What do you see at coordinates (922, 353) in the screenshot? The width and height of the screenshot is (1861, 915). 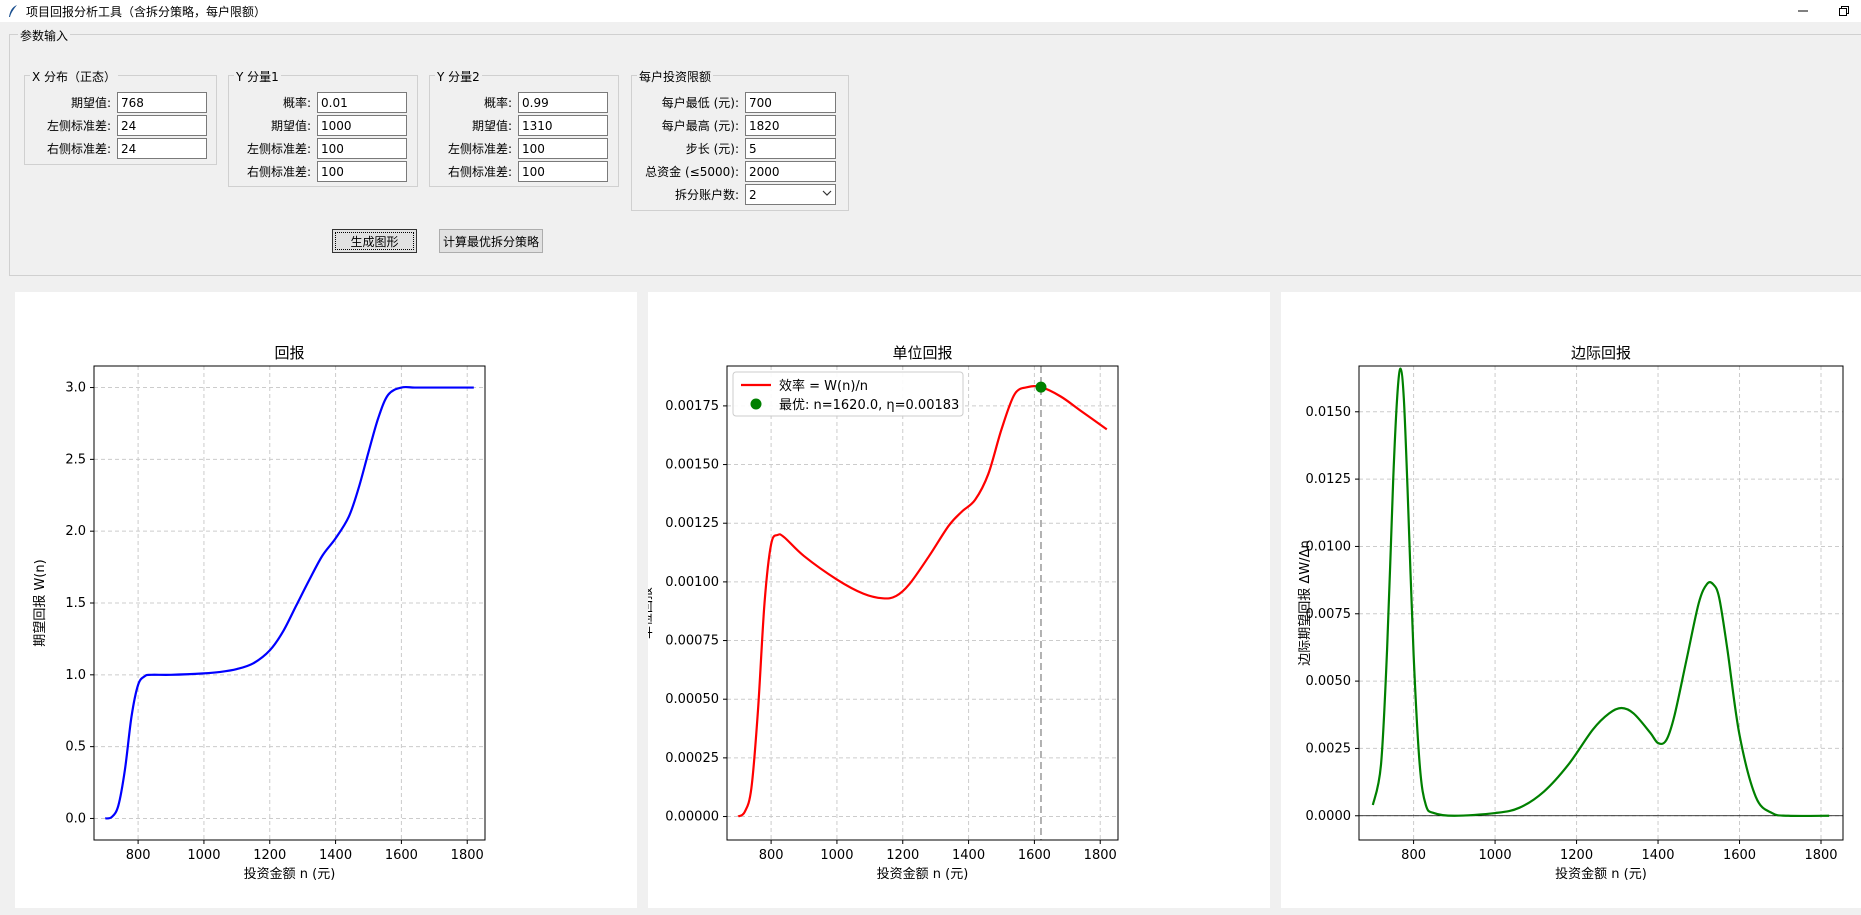 I see `chart-title: 单位回报` at bounding box center [922, 353].